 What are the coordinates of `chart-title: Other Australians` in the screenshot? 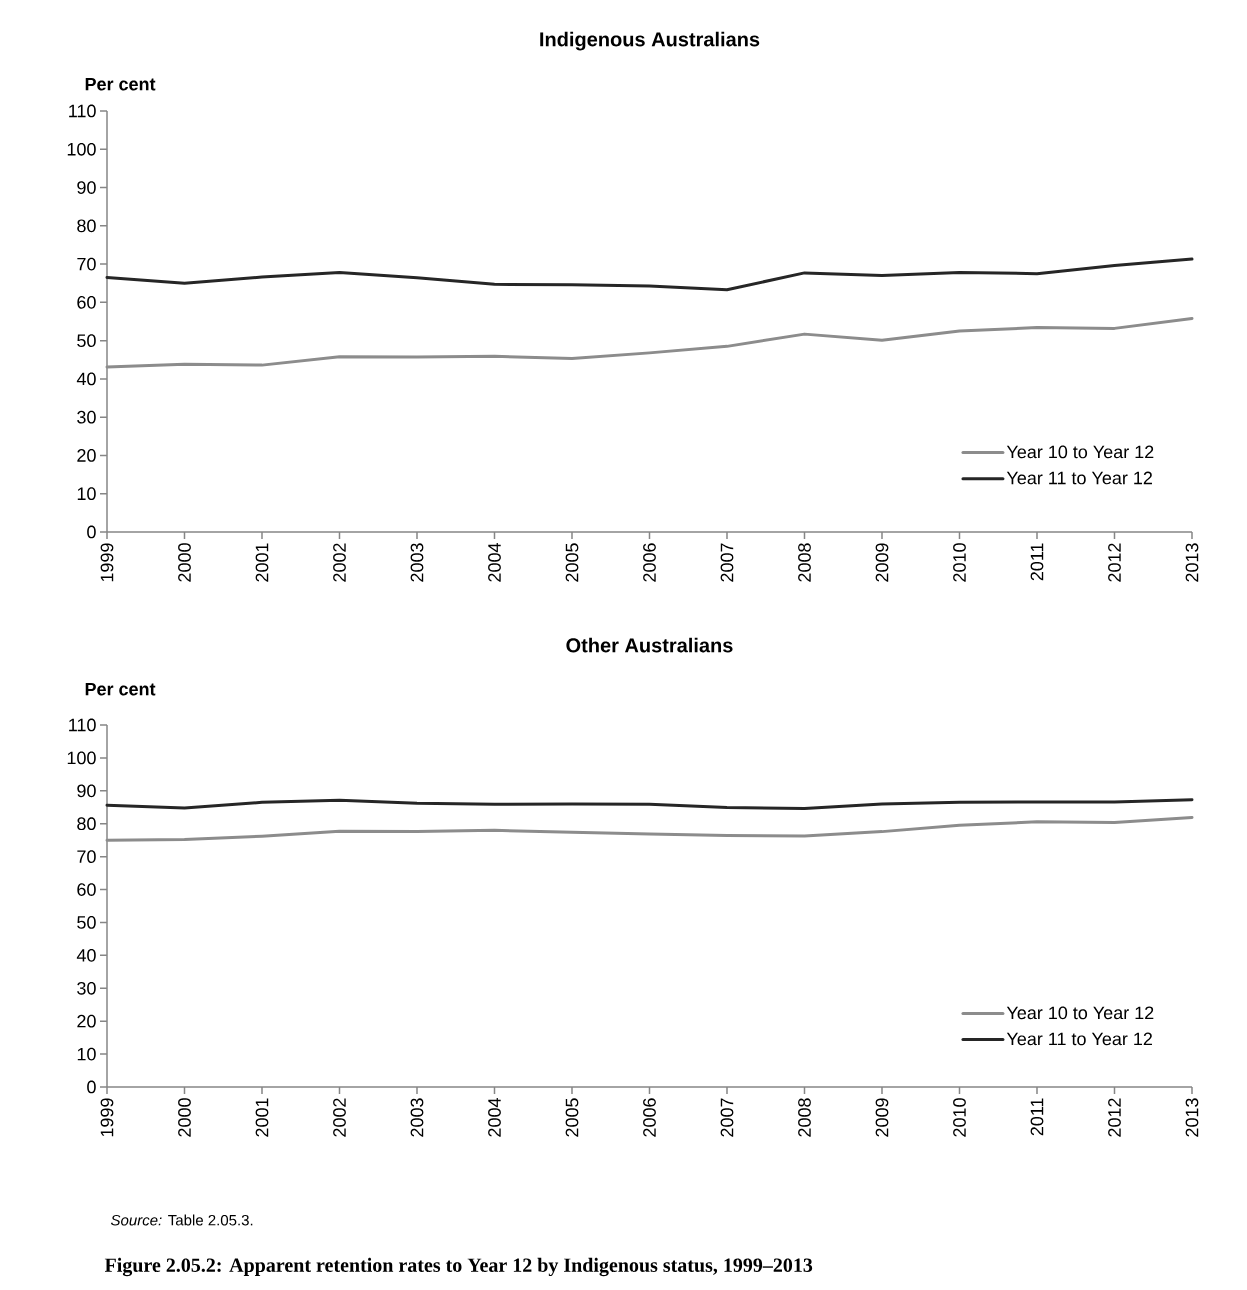 It's located at (649, 645).